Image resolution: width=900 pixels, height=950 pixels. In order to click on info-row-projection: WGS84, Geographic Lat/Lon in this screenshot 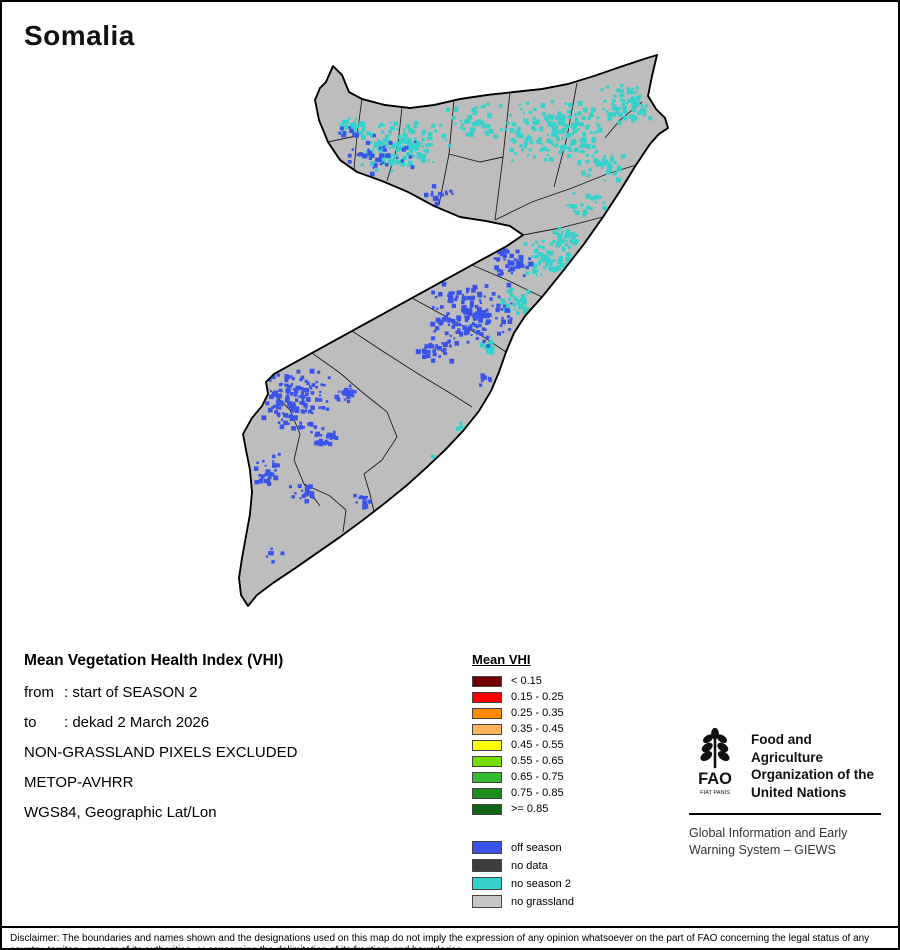, I will do `click(120, 812)`.